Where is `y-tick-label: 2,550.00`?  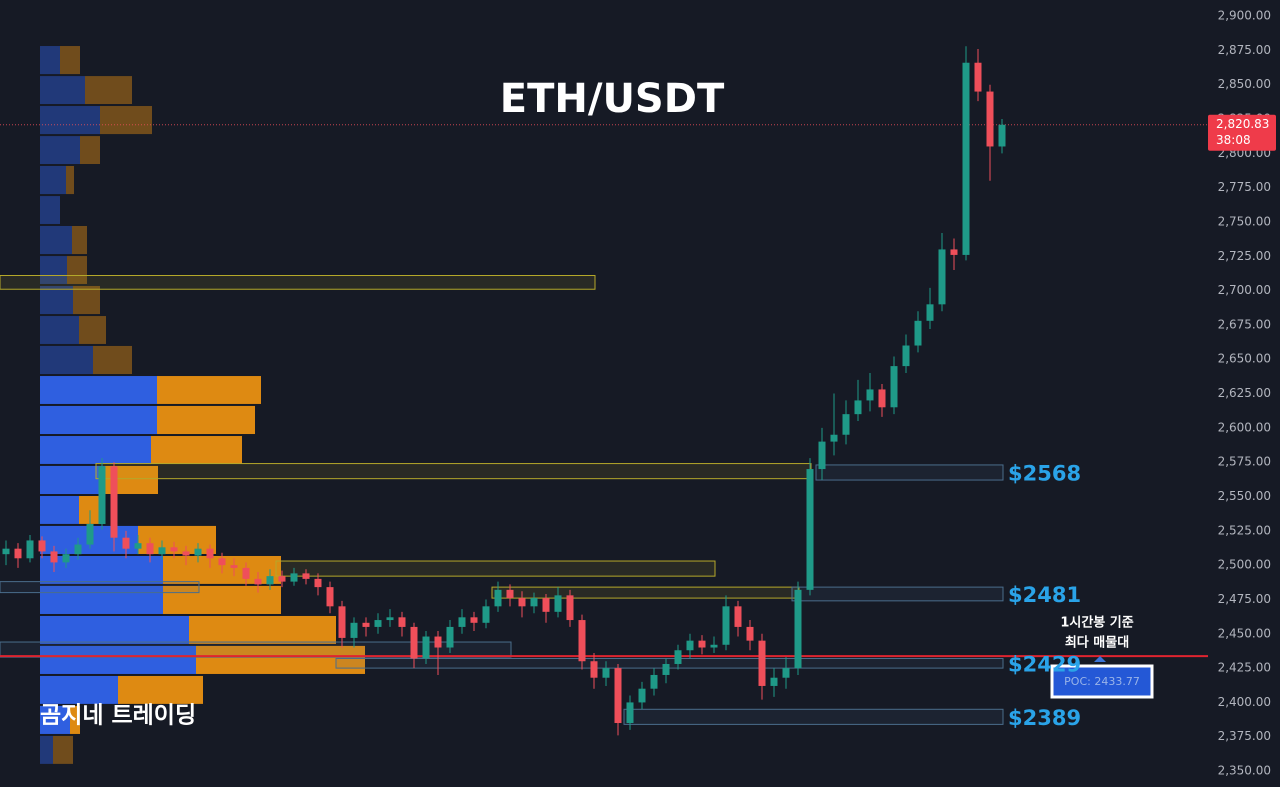
y-tick-label: 2,550.00 is located at coordinates (1244, 496).